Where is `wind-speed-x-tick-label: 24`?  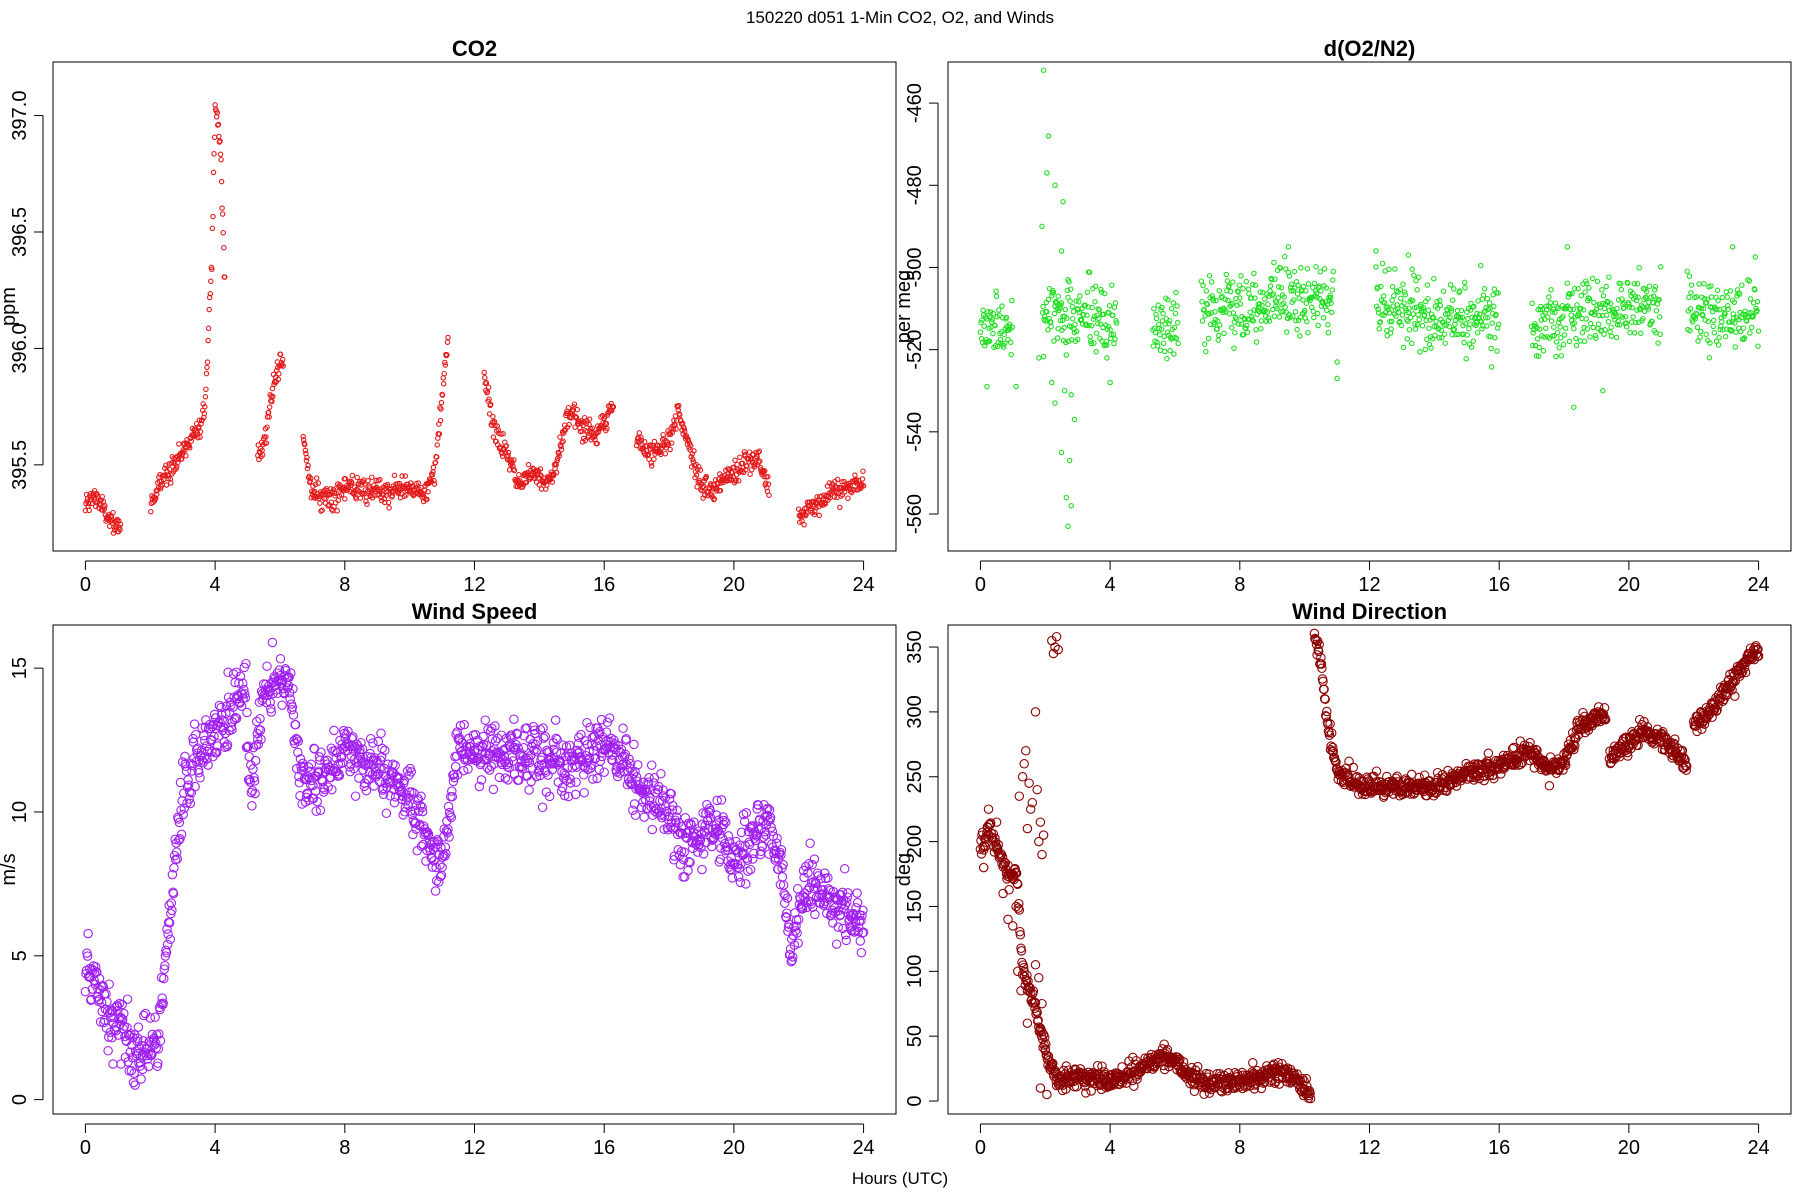 wind-speed-x-tick-label: 24 is located at coordinates (863, 1148).